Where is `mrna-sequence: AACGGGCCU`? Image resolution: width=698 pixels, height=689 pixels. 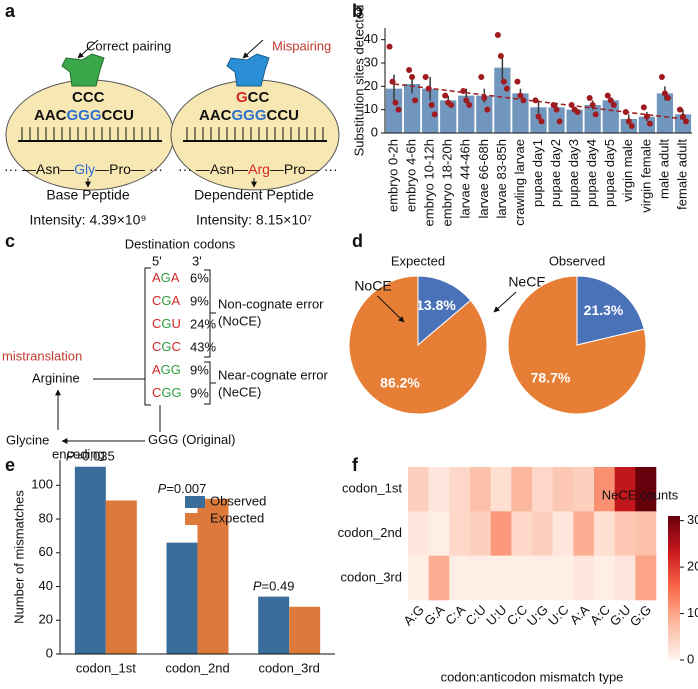 mrna-sequence: AACGGGCCU is located at coordinates (249, 115).